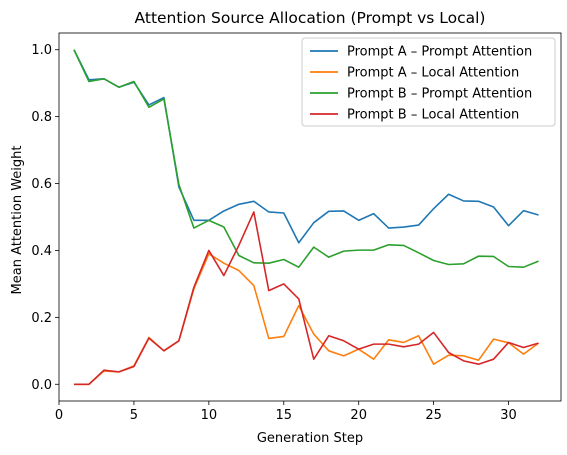 This screenshot has width=567, height=455. I want to click on y-tick-label: 0.0, so click(41, 385).